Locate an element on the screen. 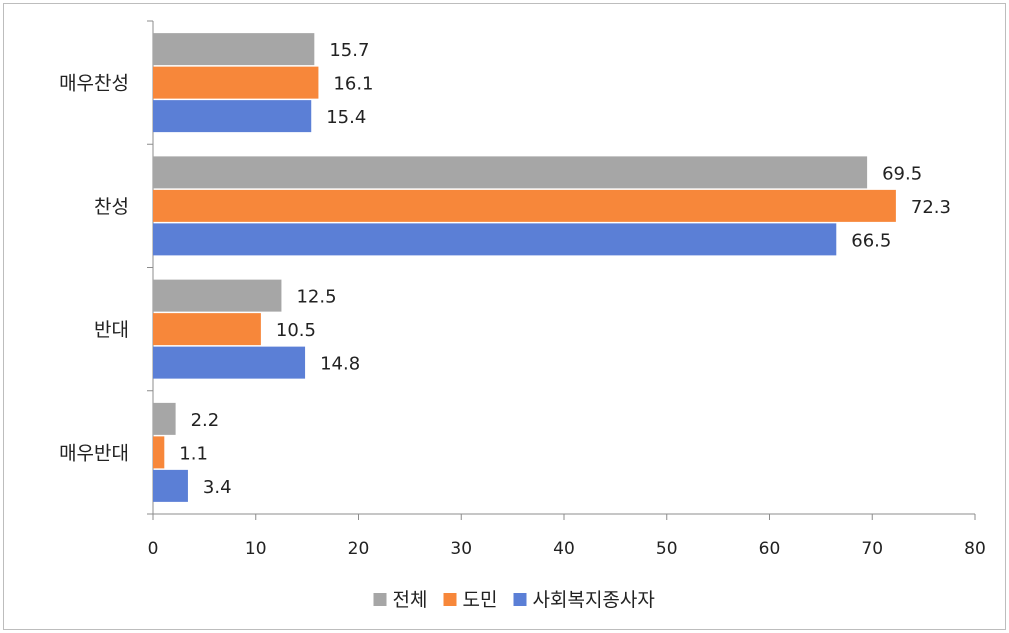 Image resolution: width=1009 pixels, height=633 pixels. x-tick-label: 50 is located at coordinates (667, 549).